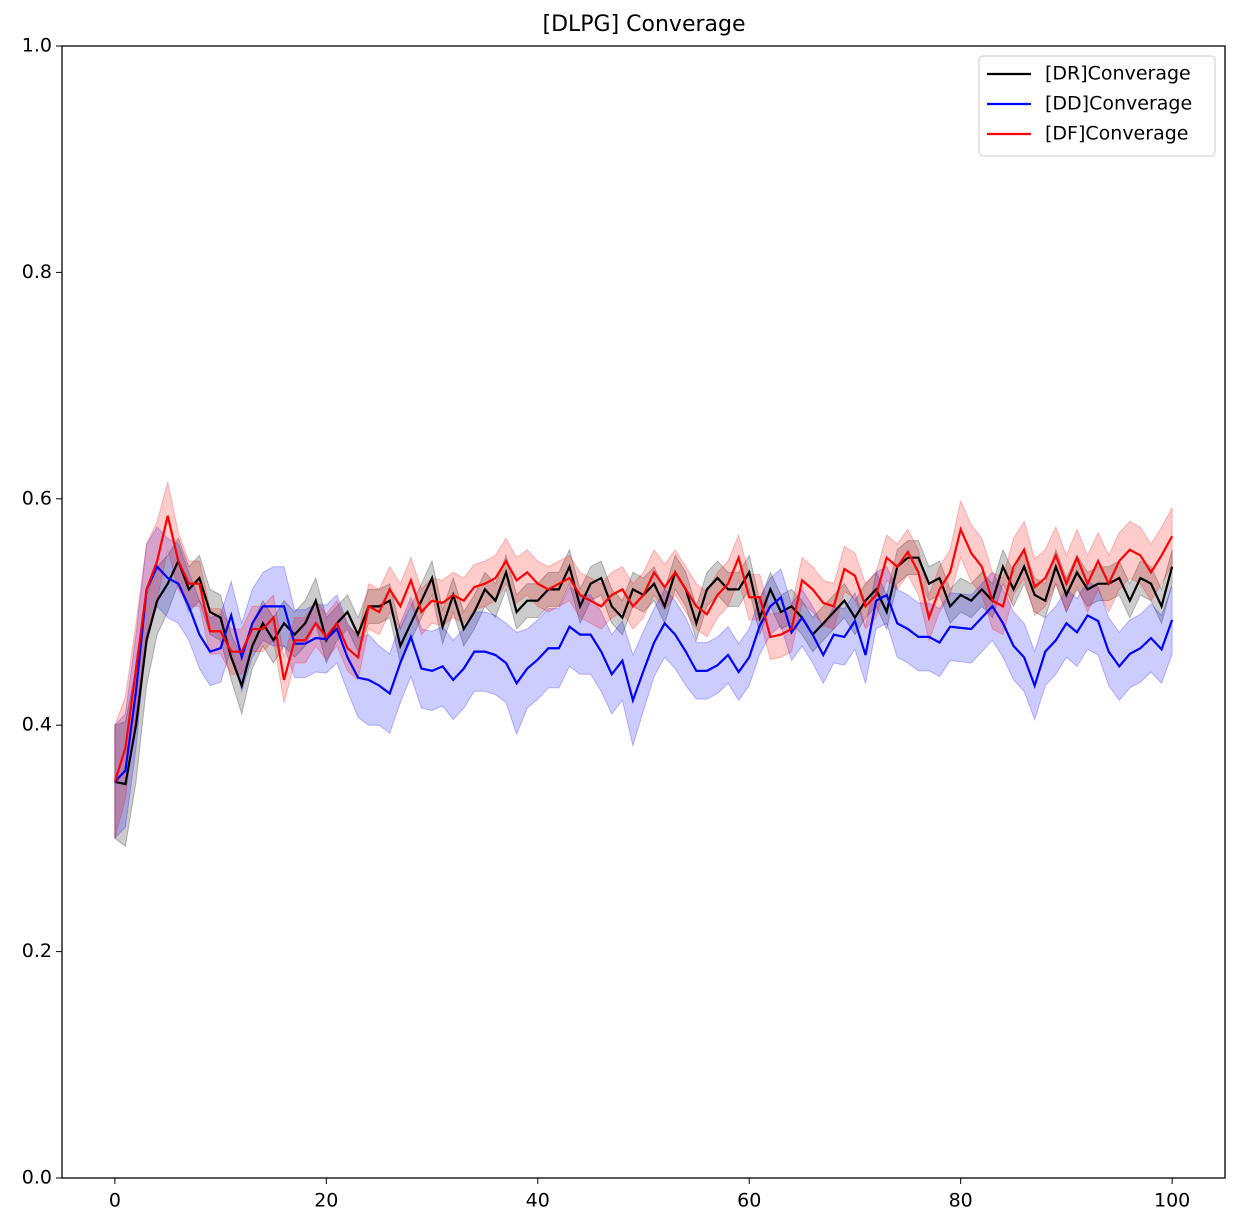  I want to click on legend-box, so click(1097, 106).